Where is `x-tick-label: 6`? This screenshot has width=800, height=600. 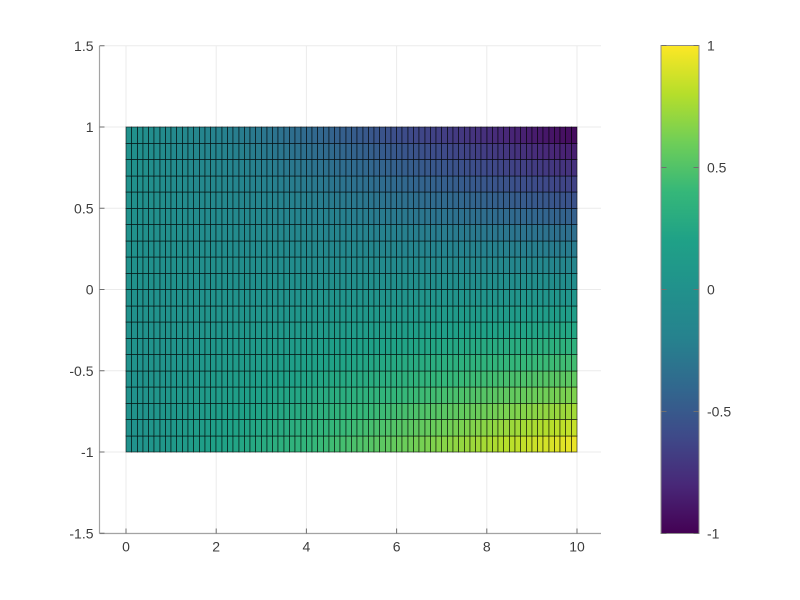 x-tick-label: 6 is located at coordinates (397, 547).